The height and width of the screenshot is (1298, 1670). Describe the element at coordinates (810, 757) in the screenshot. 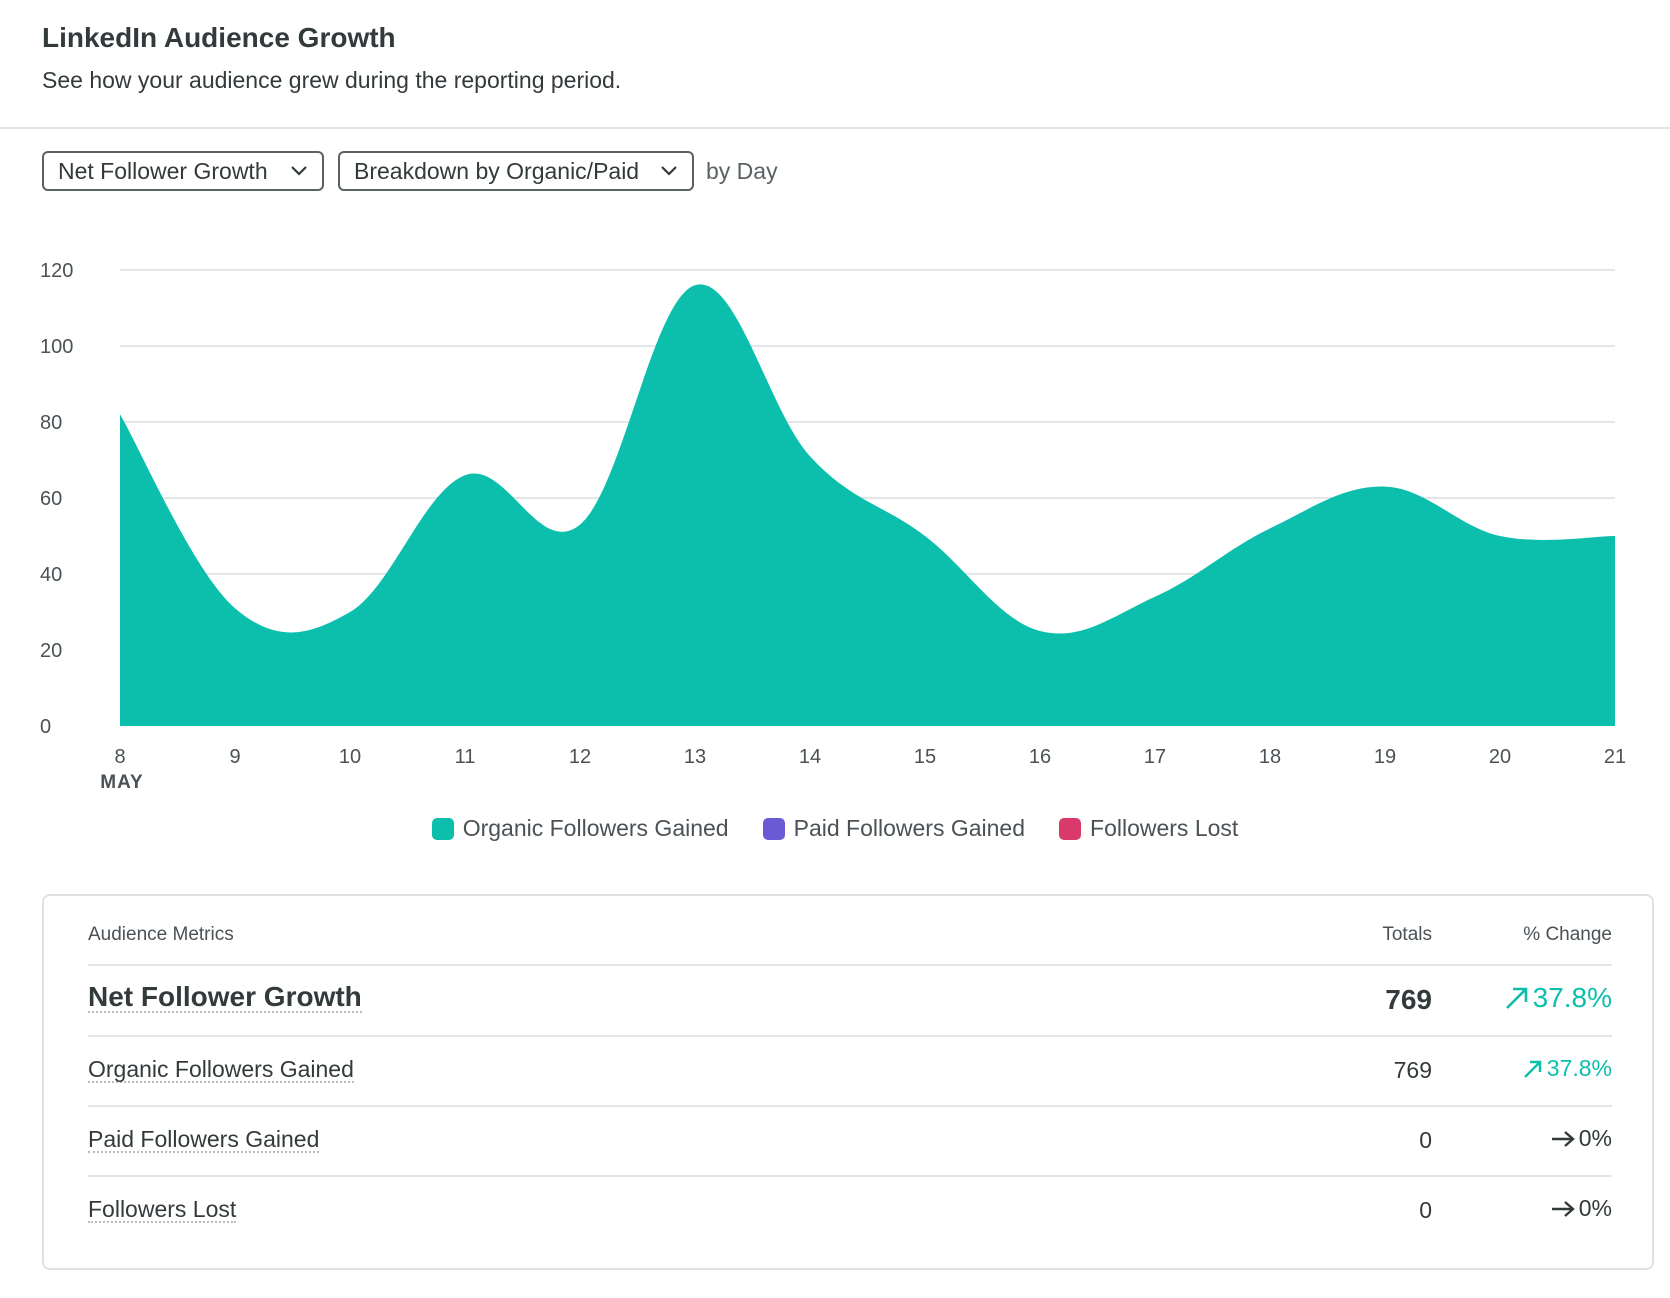

I see `x-tick-label: 14` at that location.